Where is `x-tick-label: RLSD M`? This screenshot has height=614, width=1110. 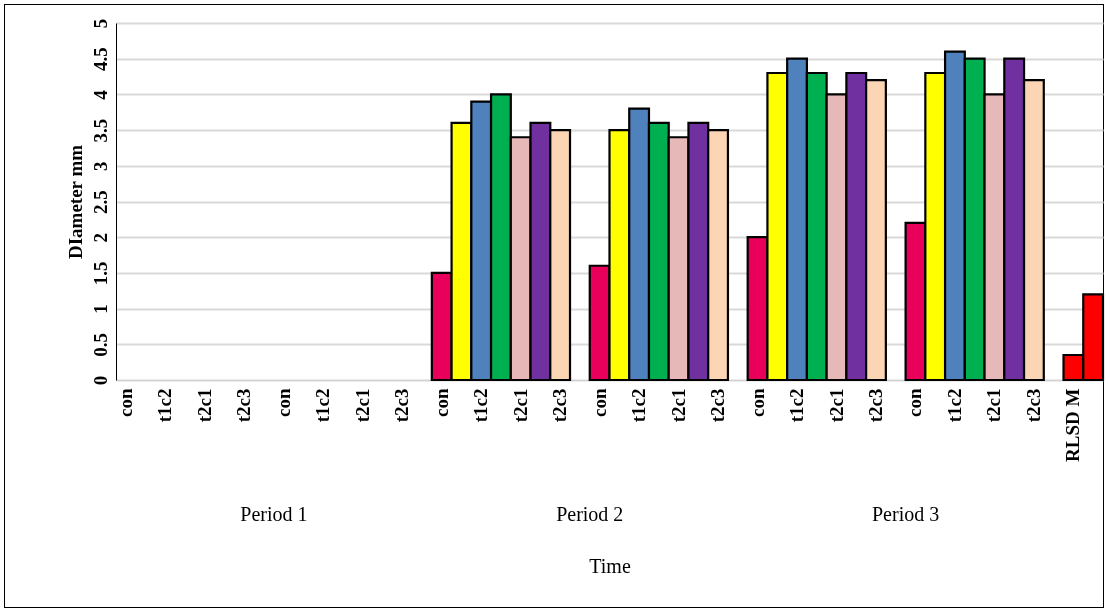
x-tick-label: RLSD M is located at coordinates (1073, 425).